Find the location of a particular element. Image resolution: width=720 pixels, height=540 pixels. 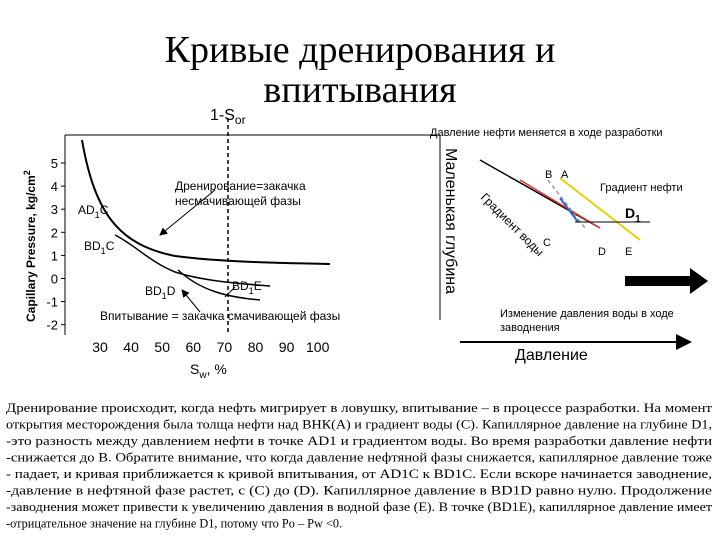

drainage-arrow is located at coordinates (187, 212).